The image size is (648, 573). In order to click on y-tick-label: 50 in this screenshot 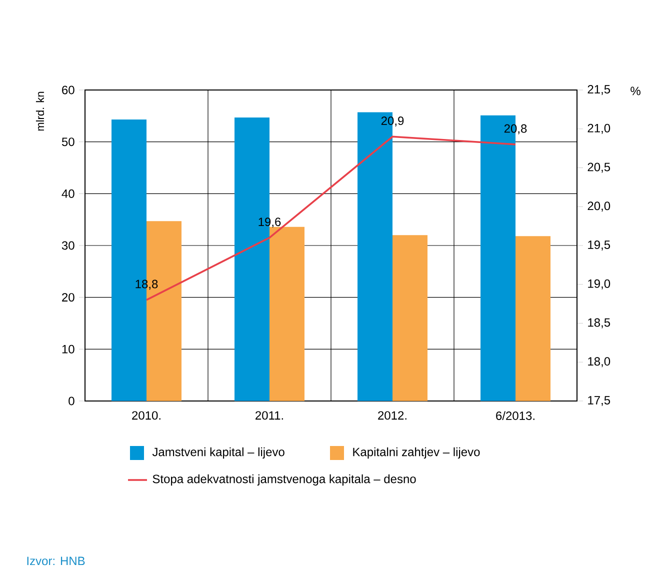, I will do `click(68, 142)`.